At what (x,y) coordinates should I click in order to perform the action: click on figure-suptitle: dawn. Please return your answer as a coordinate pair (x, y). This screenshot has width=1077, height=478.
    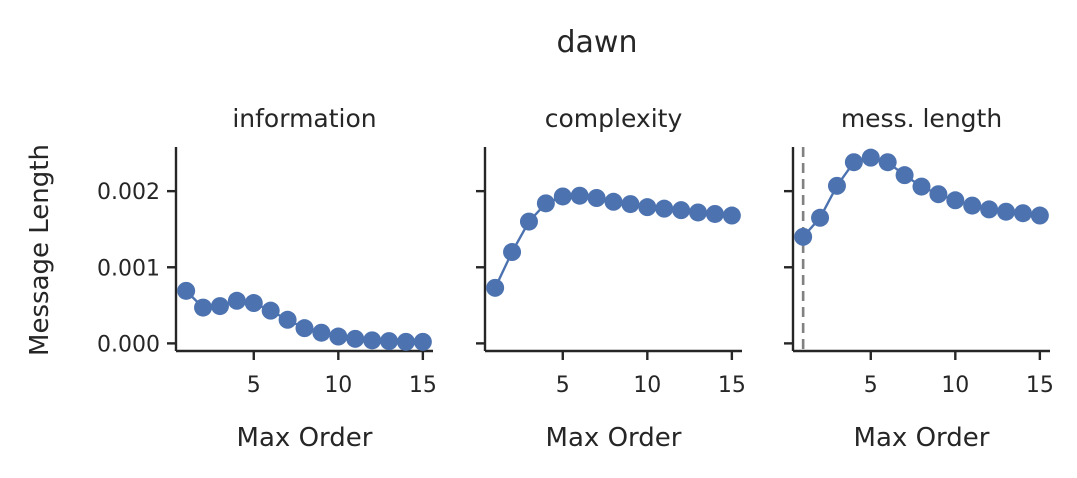
    Looking at the image, I should click on (597, 42).